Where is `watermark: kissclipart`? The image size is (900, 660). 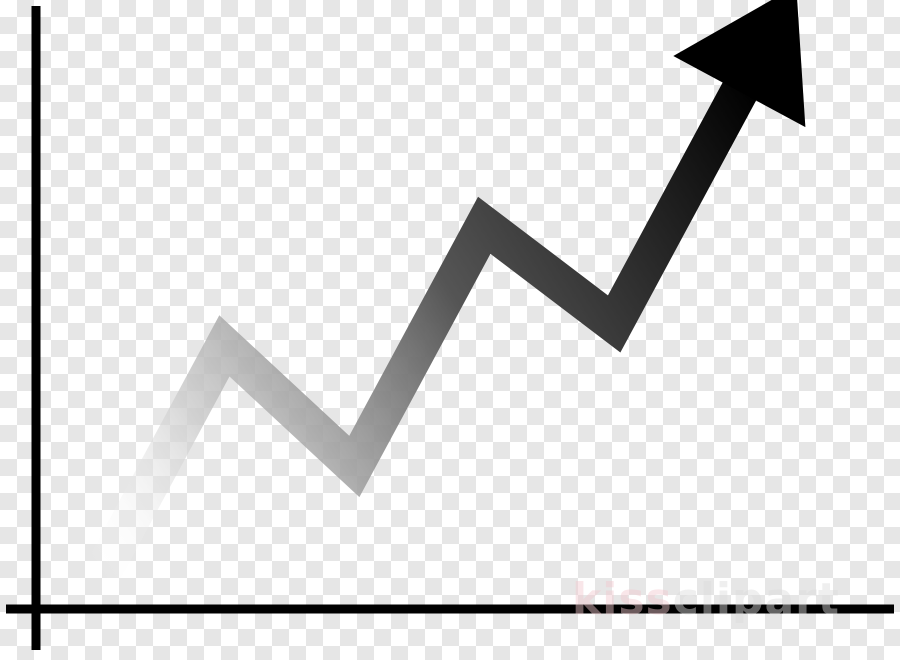 watermark: kissclipart is located at coordinates (706, 599).